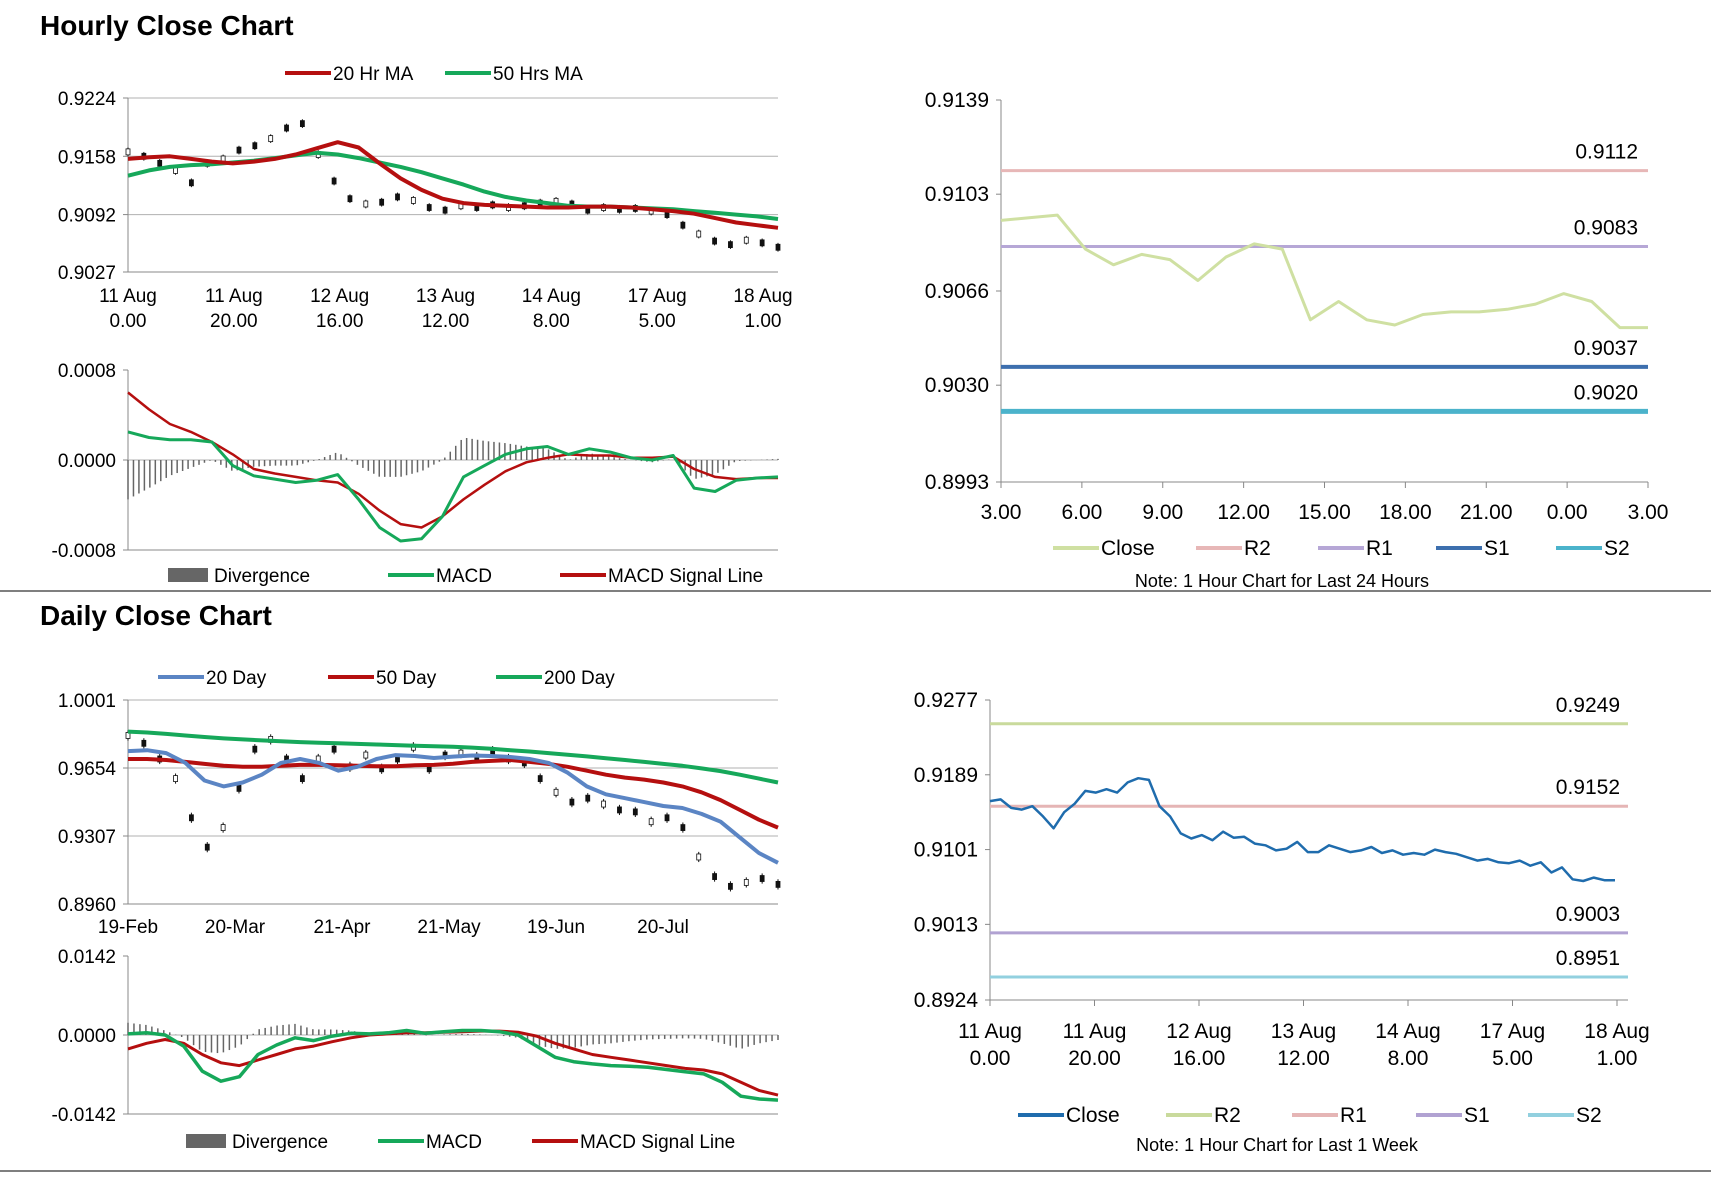 This screenshot has height=1178, width=1711. I want to click on daily-close-legend-r2-label: R2, so click(1227, 1115).